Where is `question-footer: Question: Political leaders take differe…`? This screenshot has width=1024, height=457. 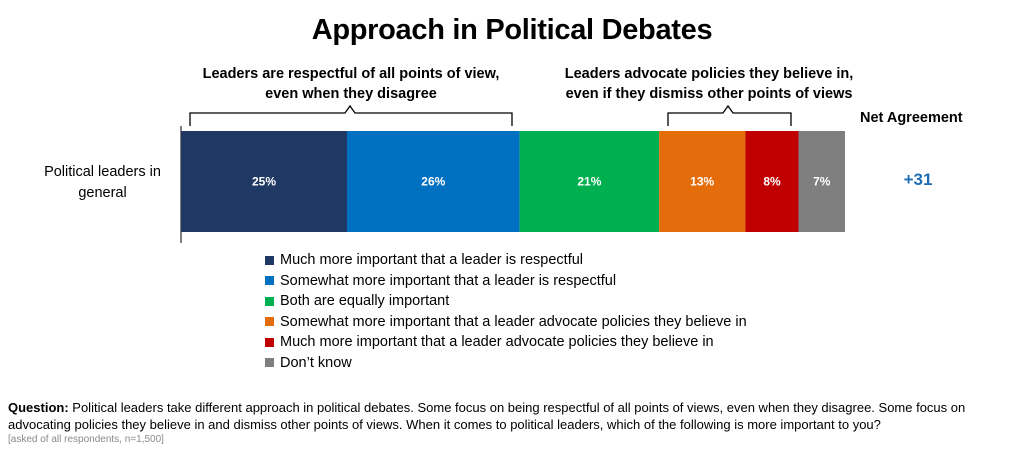
question-footer: Question: Political leaders take differe… is located at coordinates (512, 422).